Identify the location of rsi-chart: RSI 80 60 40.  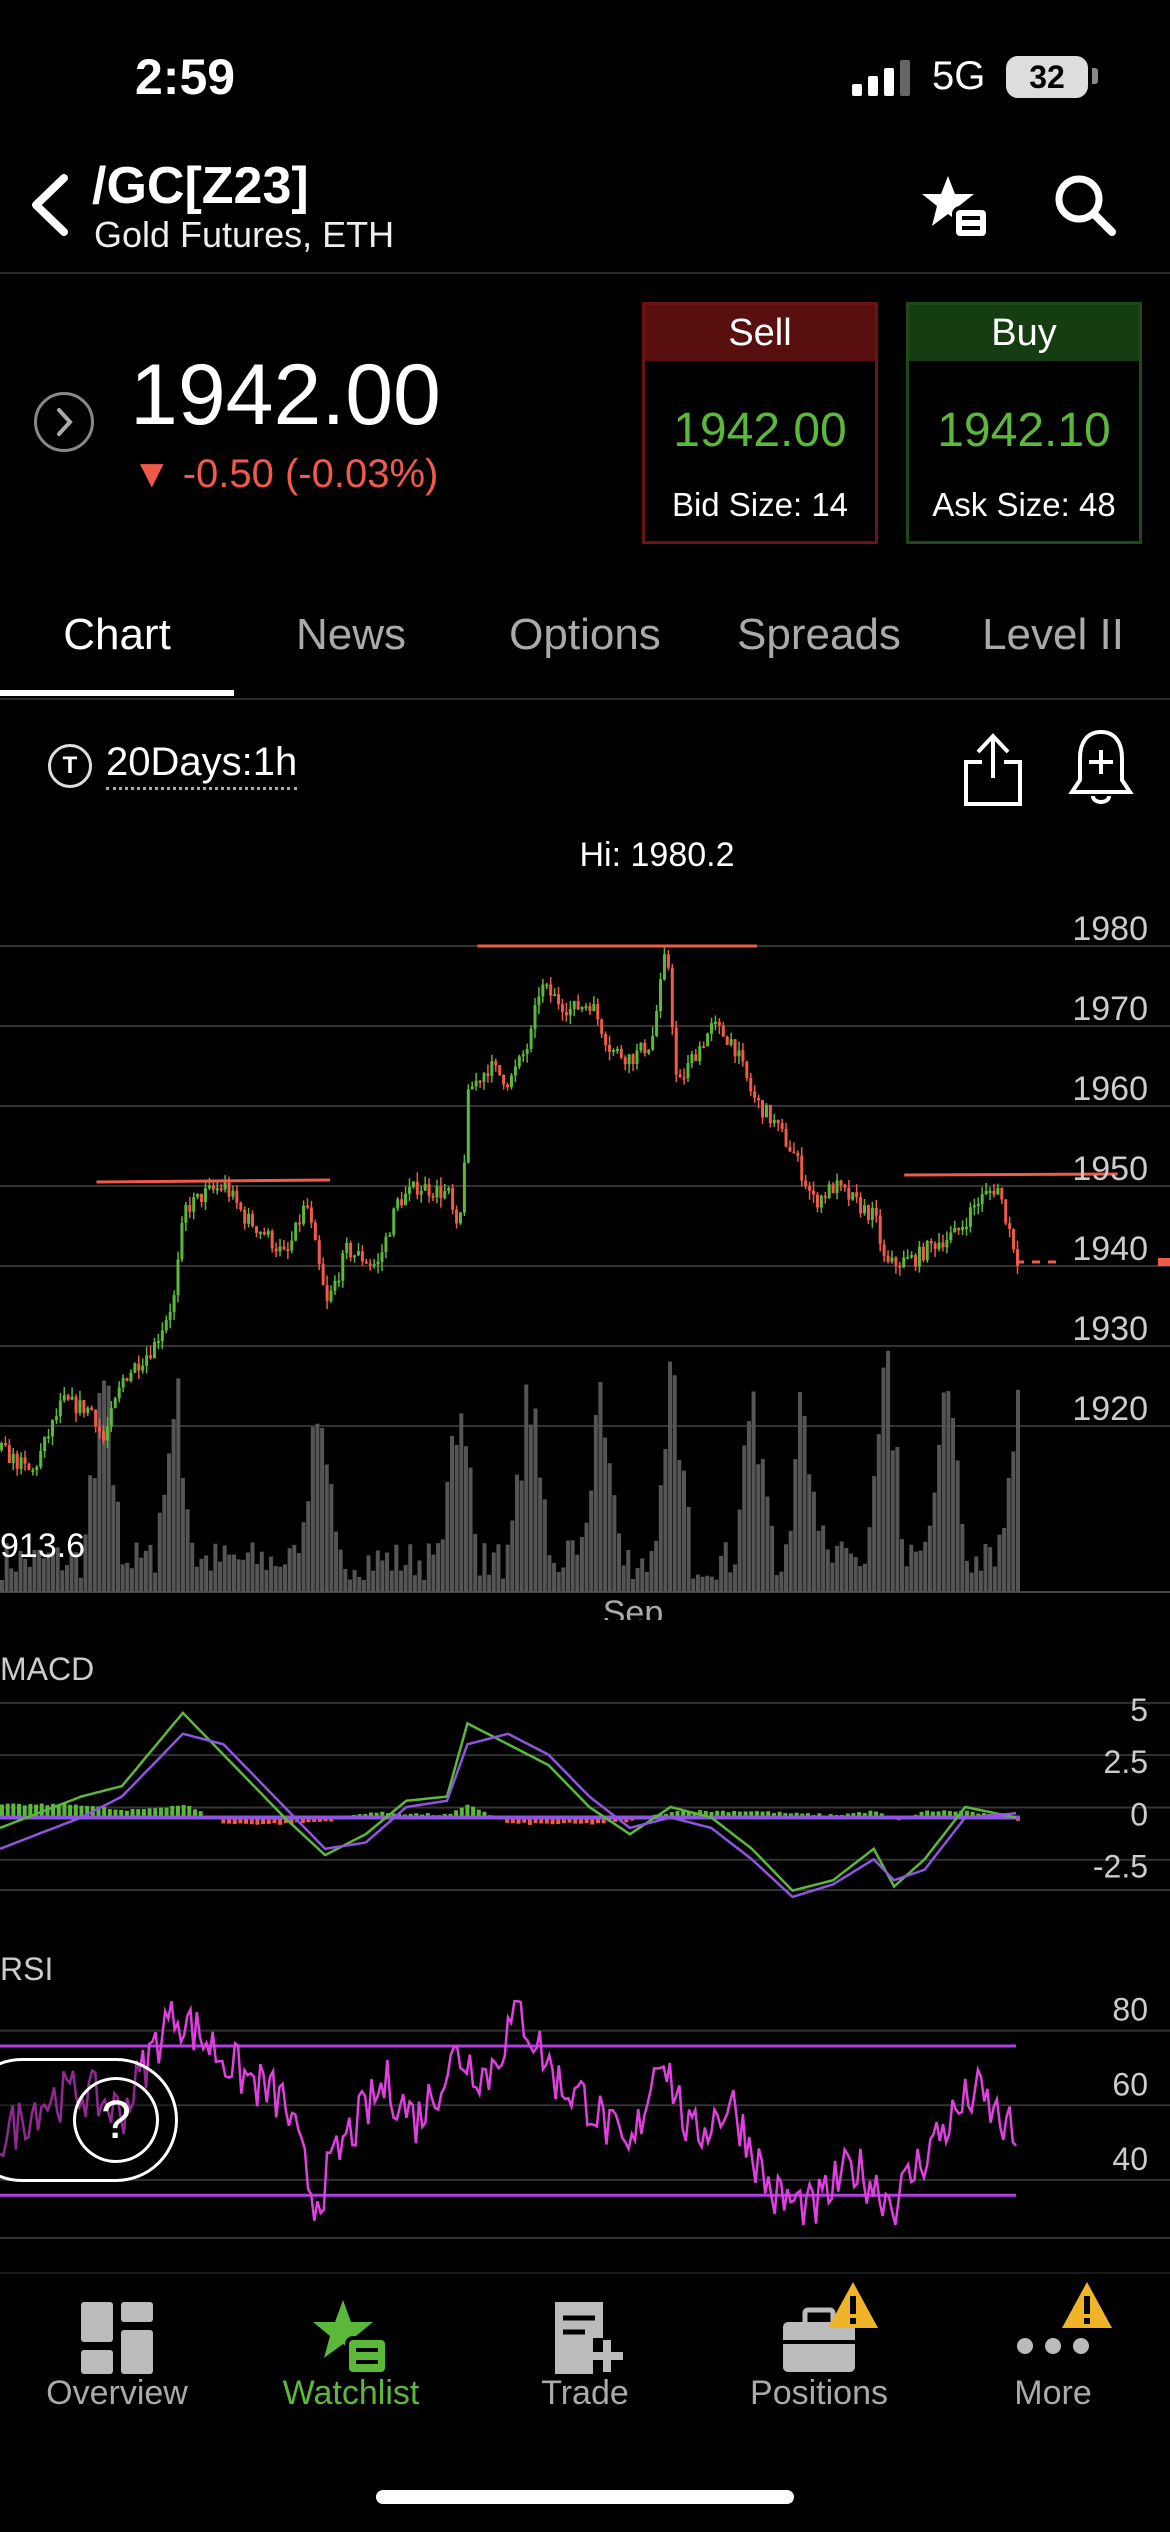
(585, 2095).